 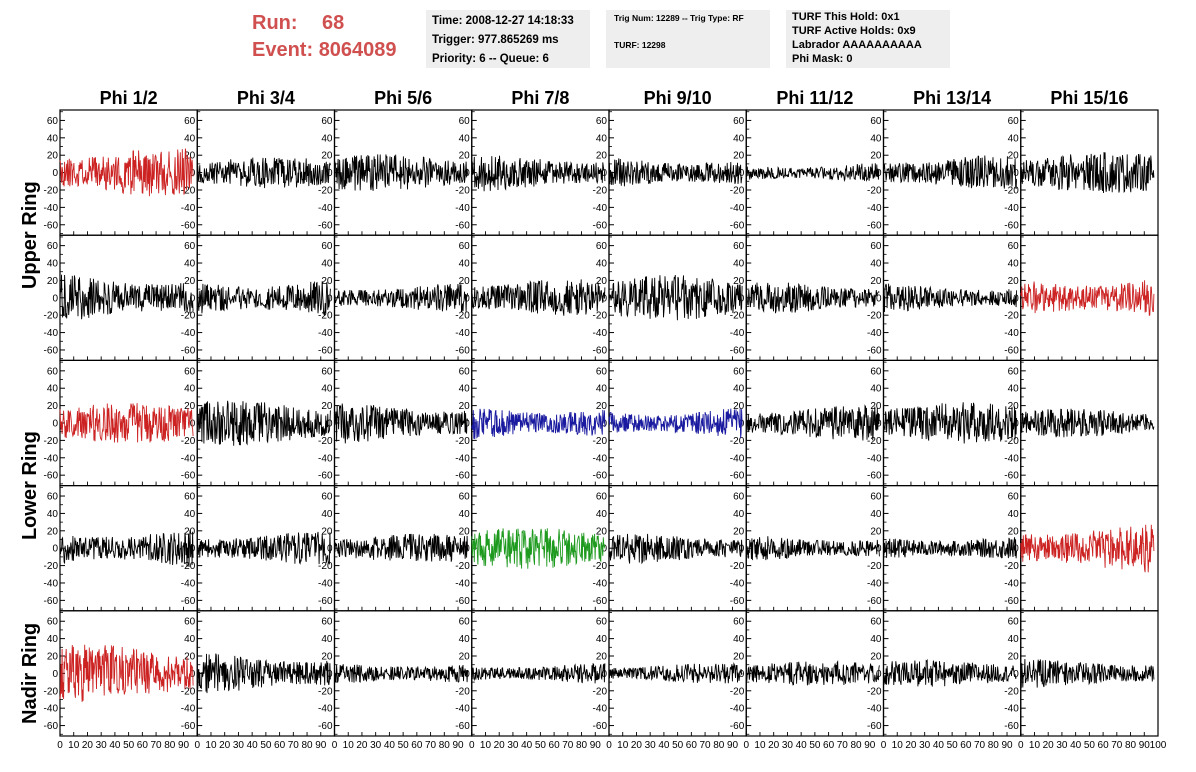 I want to click on waveform-trace-r2-c6, so click(x=812, y=298).